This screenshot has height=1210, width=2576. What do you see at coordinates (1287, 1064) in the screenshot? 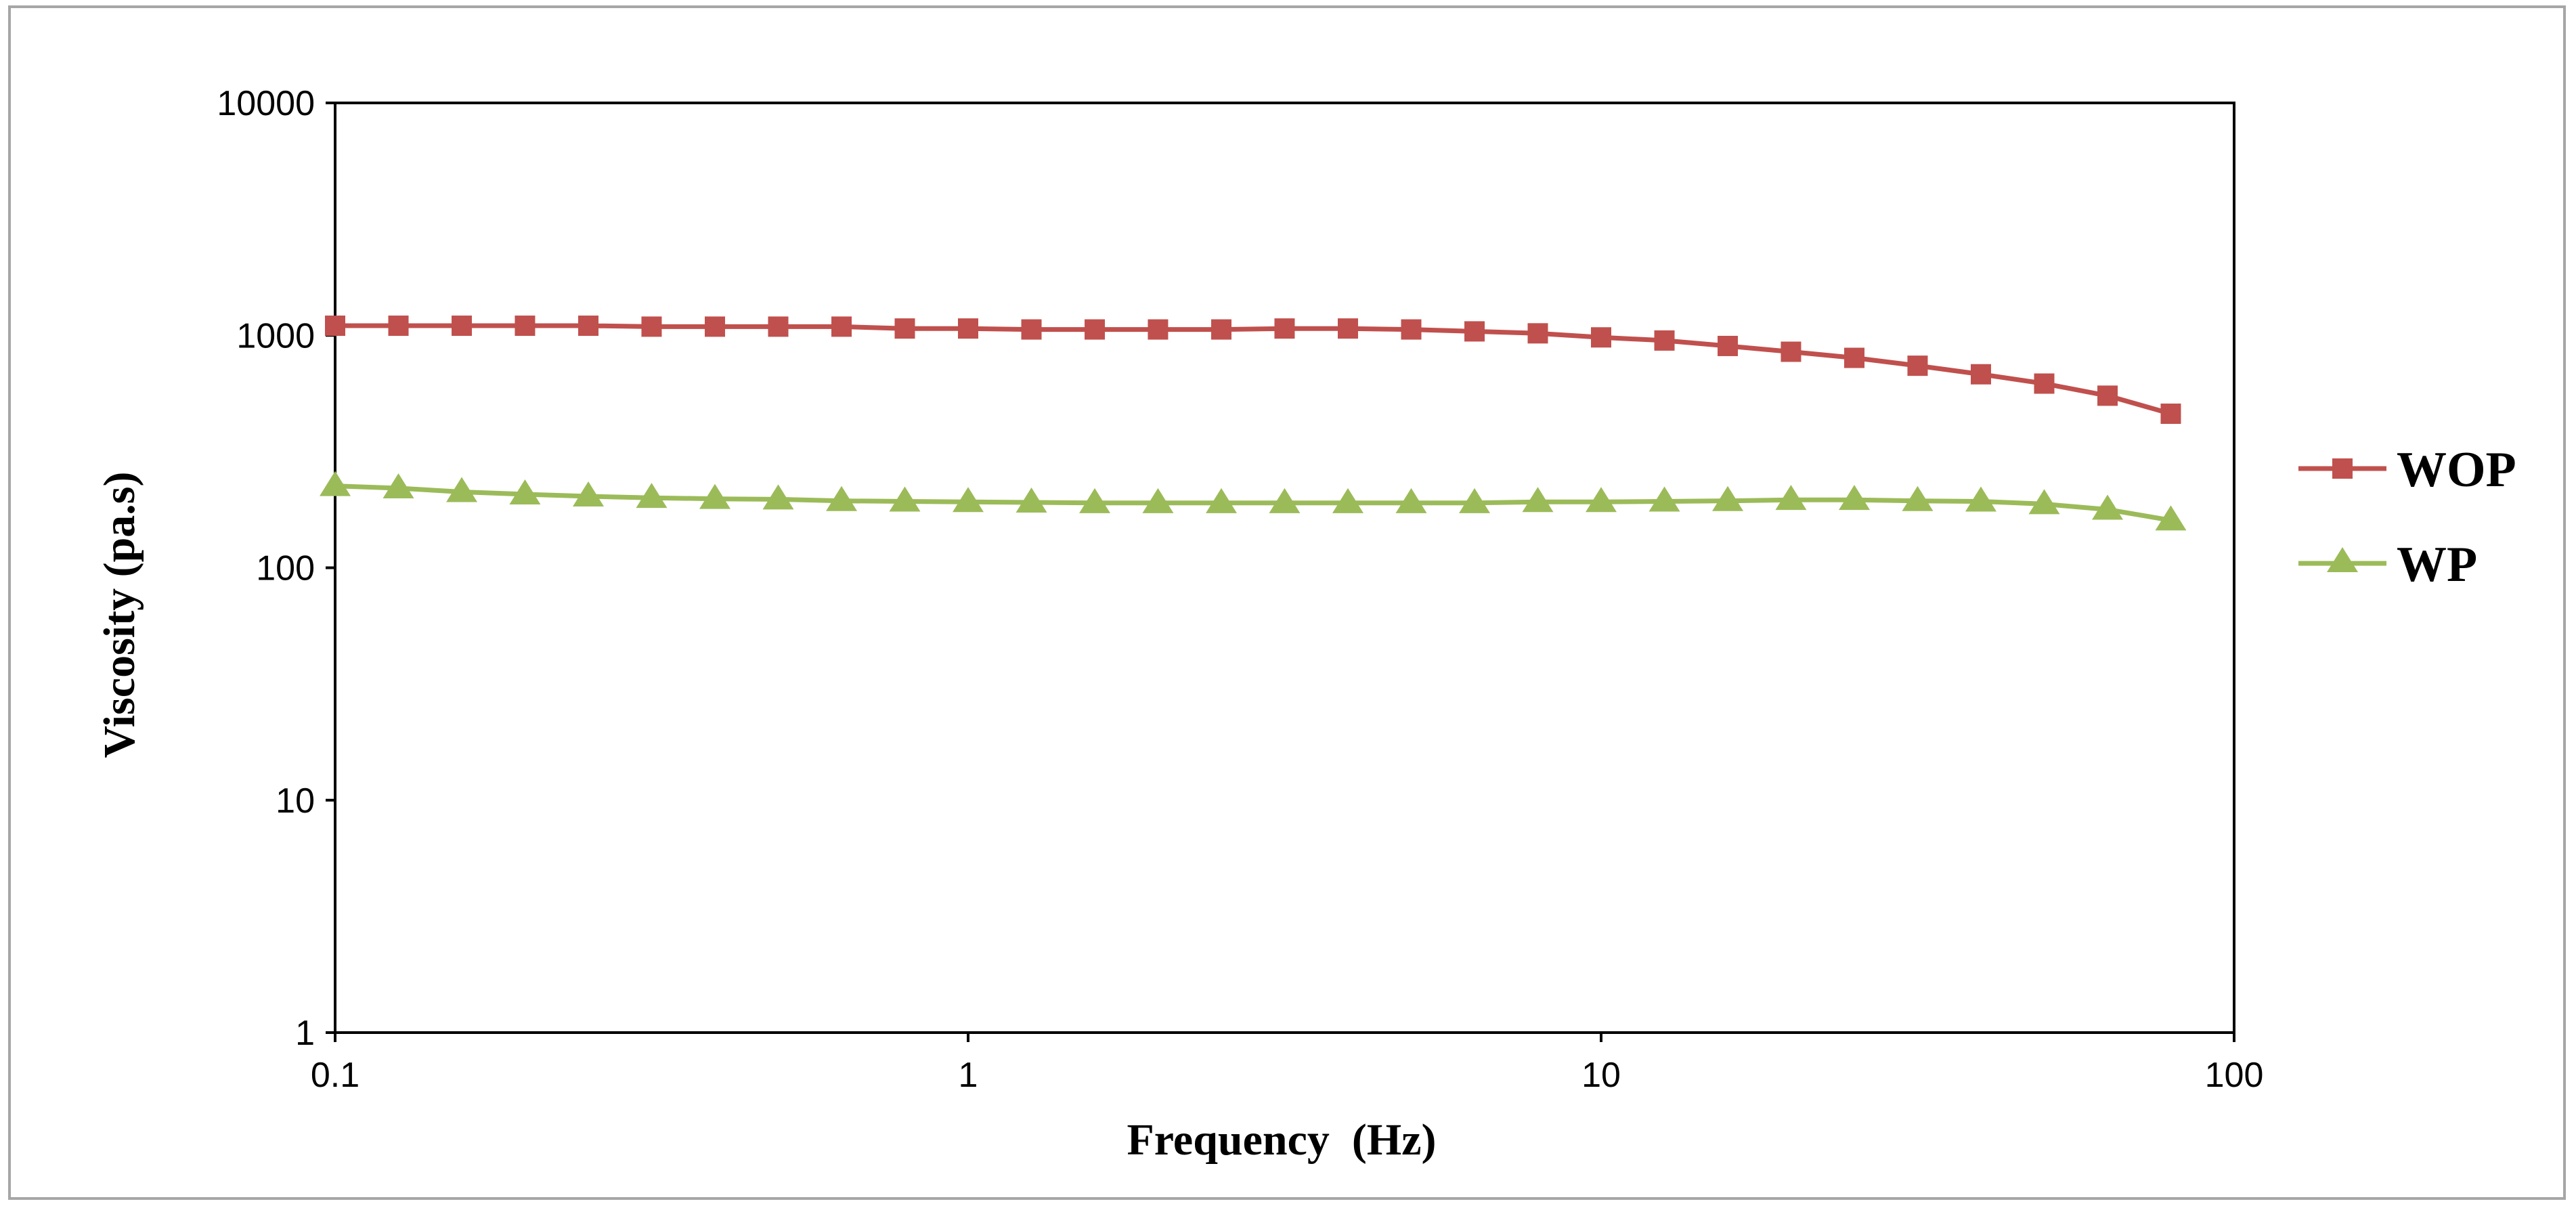
I see `x-axis-ticks: 0.1 1 10 100` at bounding box center [1287, 1064].